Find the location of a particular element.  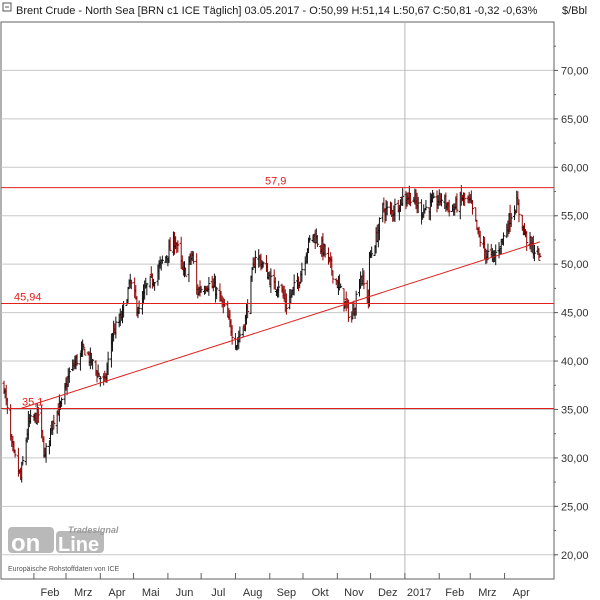

y-tick-label: 30,00 is located at coordinates (575, 459).